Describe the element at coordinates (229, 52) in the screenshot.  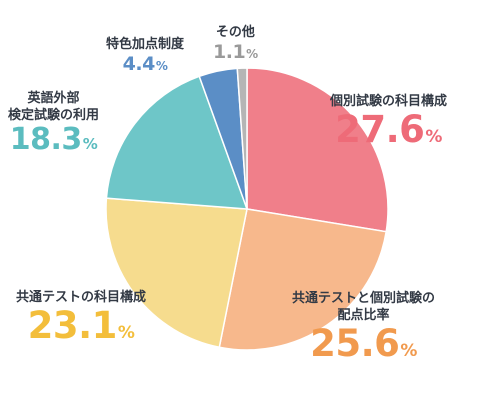
I see `slice-value-number: 1.1` at that location.